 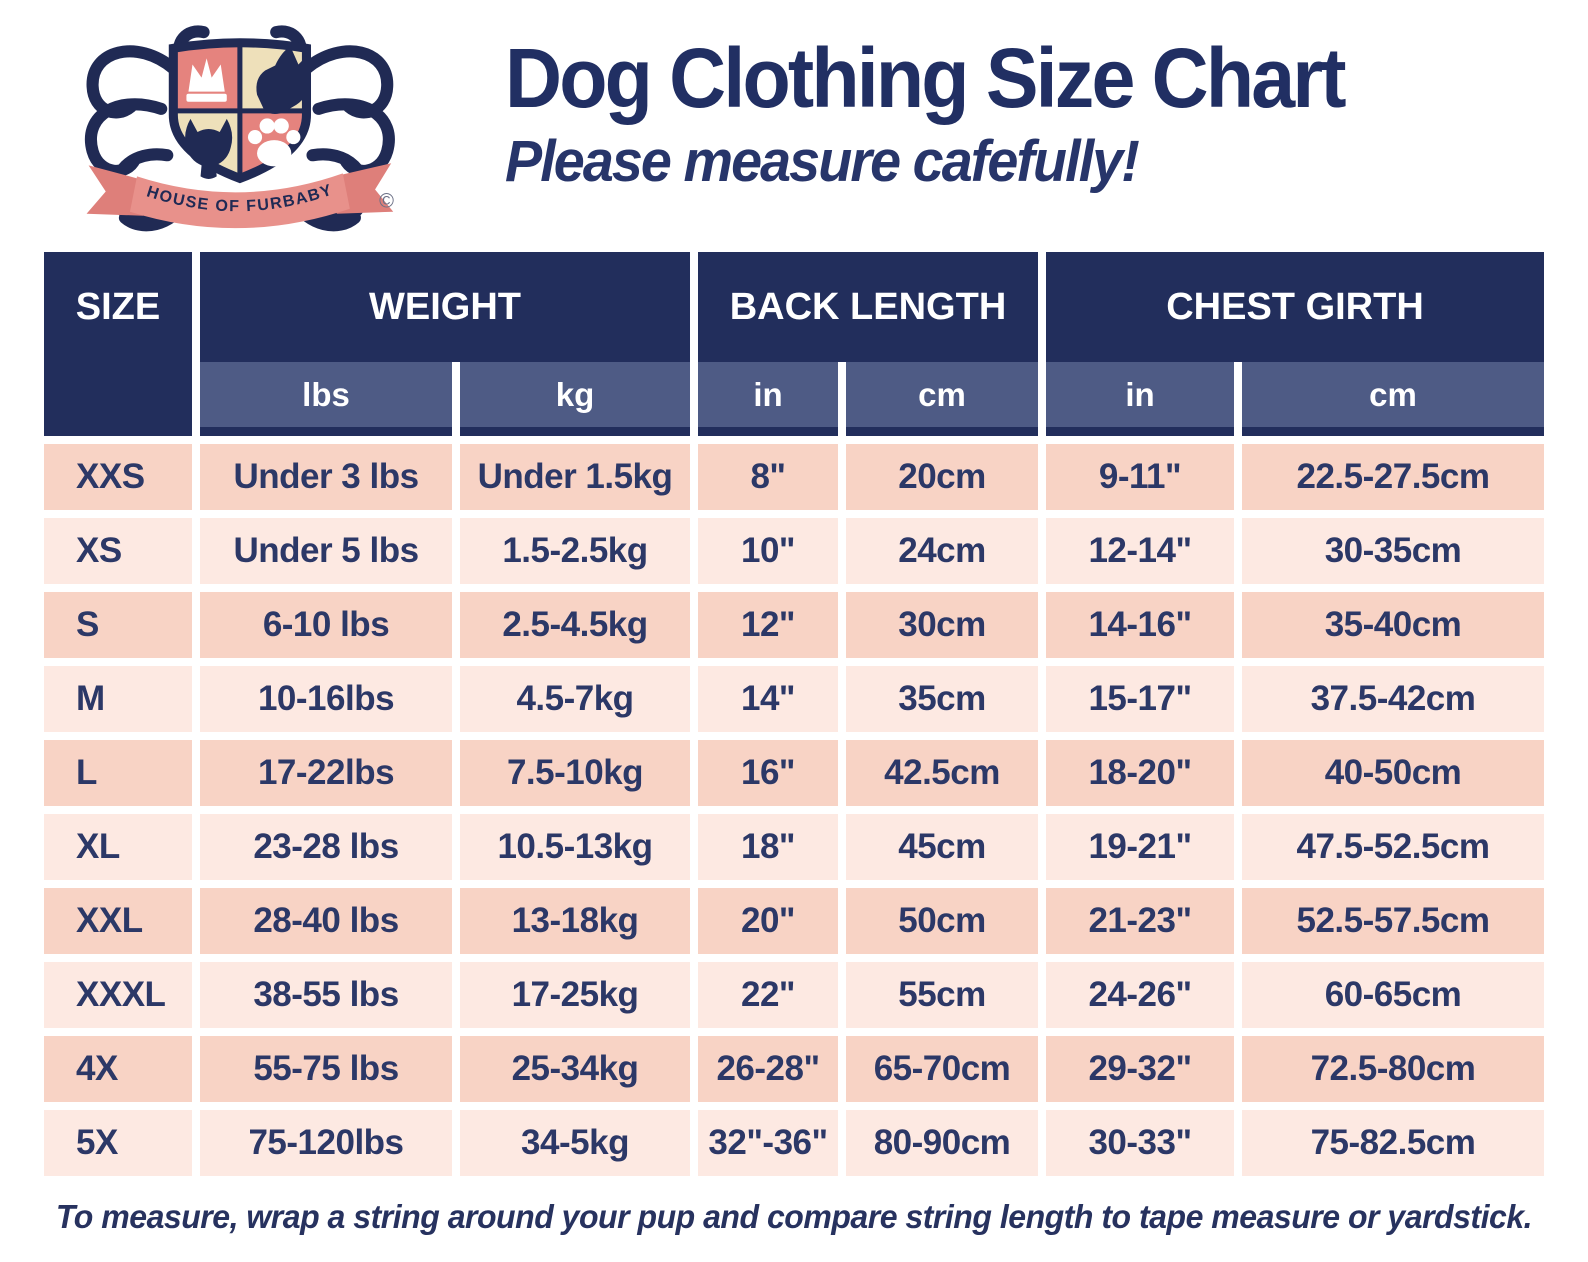 I want to click on cell-weight-kg: 1.5-2.5kg, so click(x=575, y=551).